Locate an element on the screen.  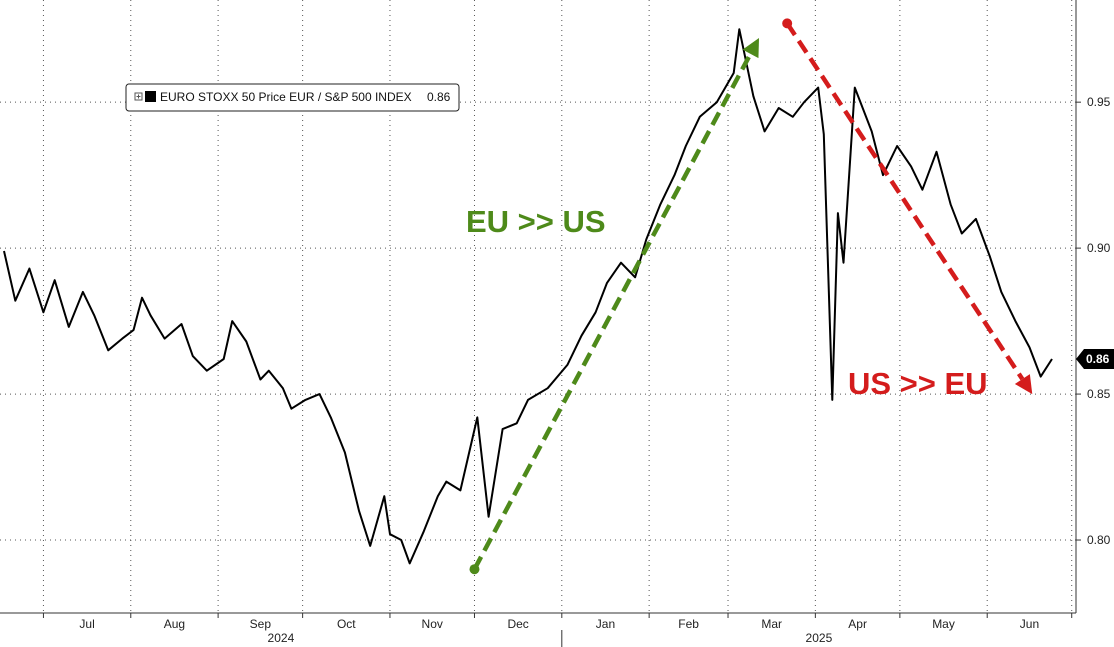
xtick-label-sep: Sep is located at coordinates (261, 624).